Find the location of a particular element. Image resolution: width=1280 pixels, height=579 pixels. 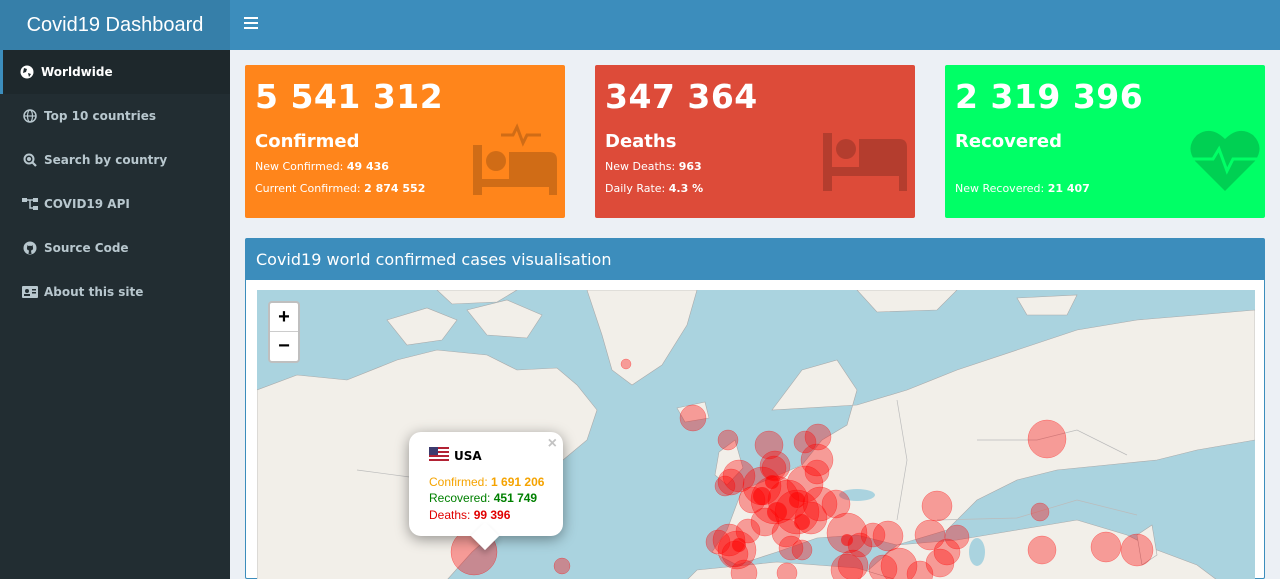

popup-recovered-label: Recovered: is located at coordinates (460, 498).